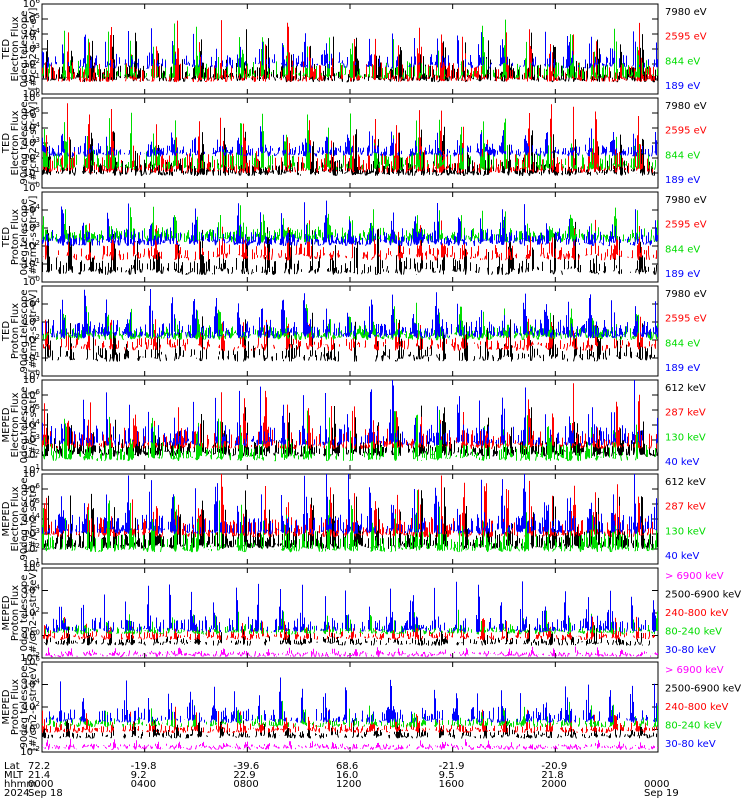 The height and width of the screenshot is (800, 750). I want to click on footer-label-hhmm: hhmm, so click(20, 784).